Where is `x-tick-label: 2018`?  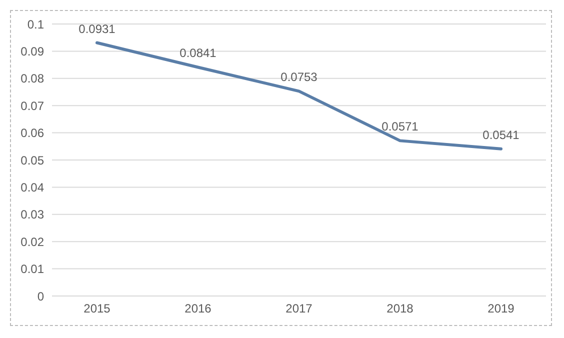
x-tick-label: 2018 is located at coordinates (400, 309).